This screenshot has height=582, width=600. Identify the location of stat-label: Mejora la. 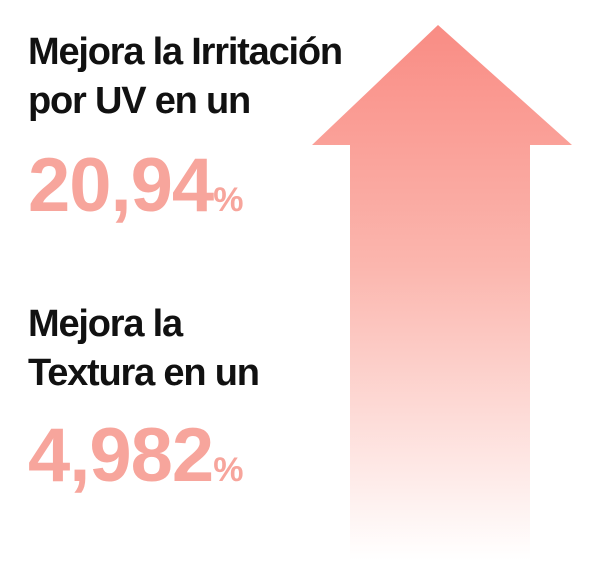
(105, 324).